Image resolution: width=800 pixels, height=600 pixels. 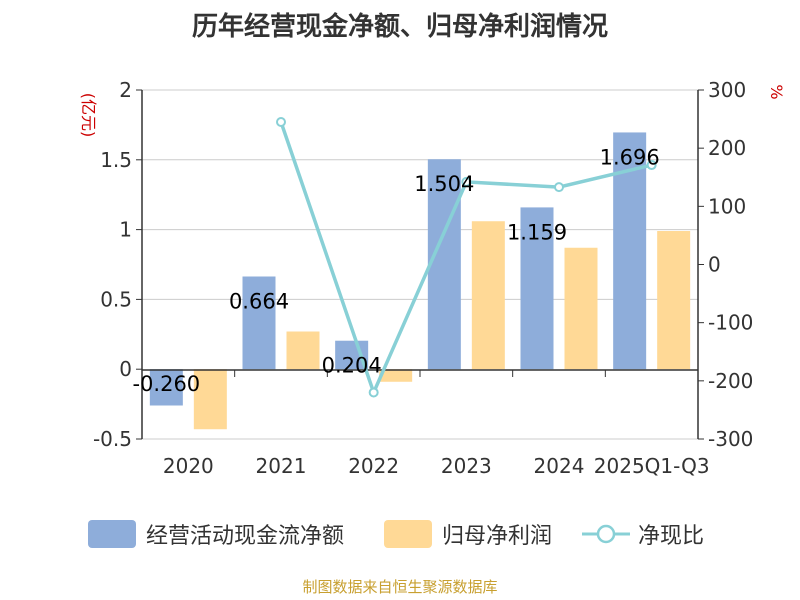 What do you see at coordinates (188, 466) in the screenshot?
I see `x-tick-label: 2020` at bounding box center [188, 466].